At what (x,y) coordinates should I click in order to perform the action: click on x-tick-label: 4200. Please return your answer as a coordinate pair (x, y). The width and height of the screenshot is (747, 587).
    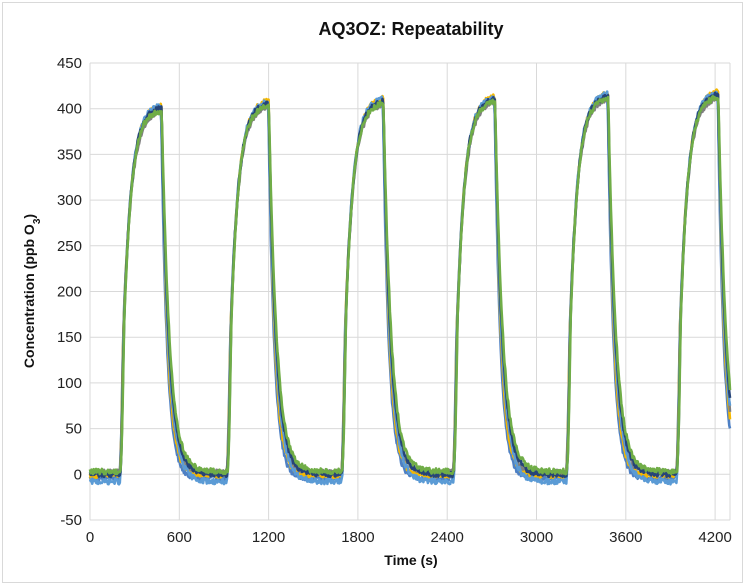
    Looking at the image, I should click on (714, 537).